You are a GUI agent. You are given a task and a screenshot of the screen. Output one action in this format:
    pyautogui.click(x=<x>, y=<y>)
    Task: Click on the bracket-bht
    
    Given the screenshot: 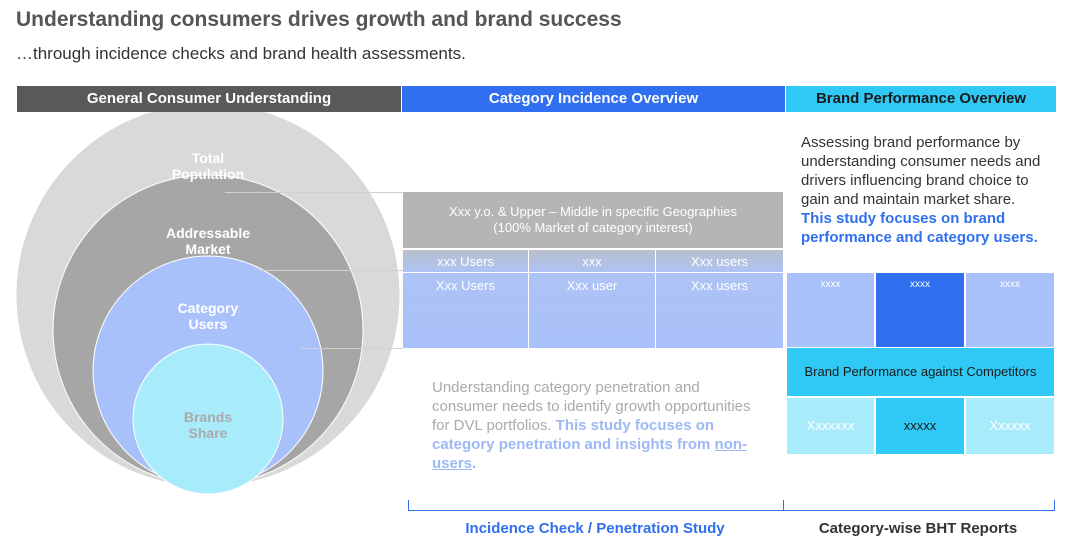 What is the action you would take?
    pyautogui.click(x=919, y=505)
    